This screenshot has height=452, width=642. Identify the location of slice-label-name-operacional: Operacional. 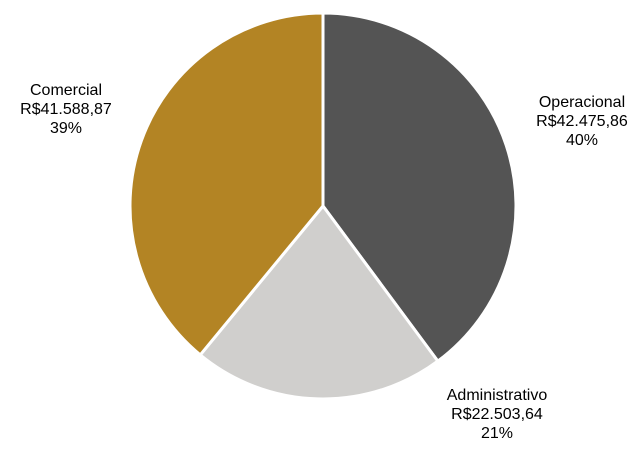
(582, 102).